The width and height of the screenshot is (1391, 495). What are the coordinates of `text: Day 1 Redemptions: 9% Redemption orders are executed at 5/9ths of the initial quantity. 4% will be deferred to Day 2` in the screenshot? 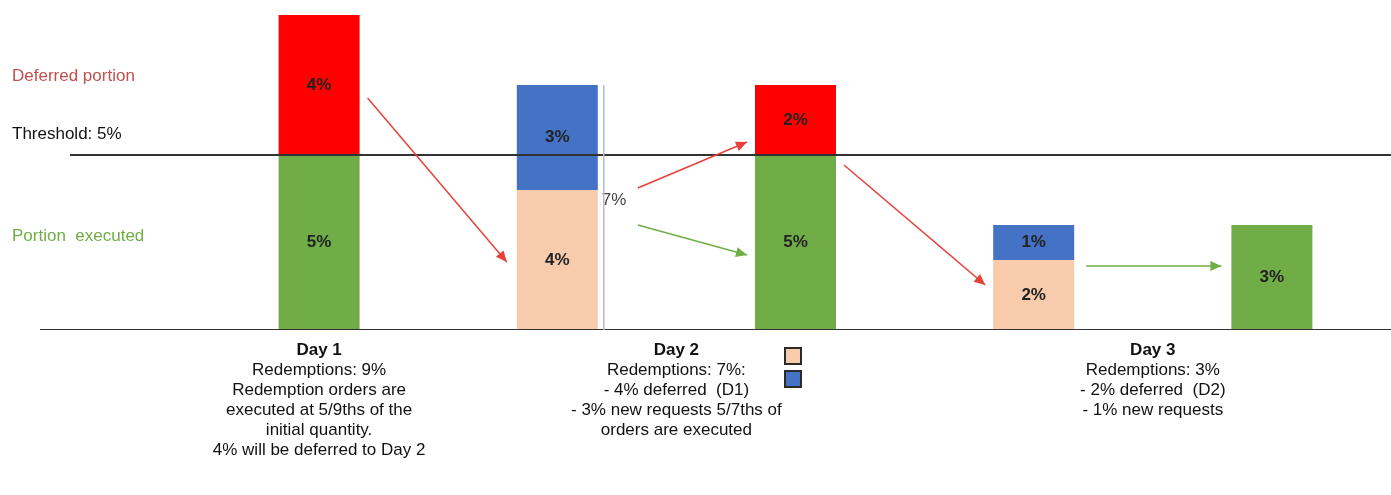 It's located at (319, 399).